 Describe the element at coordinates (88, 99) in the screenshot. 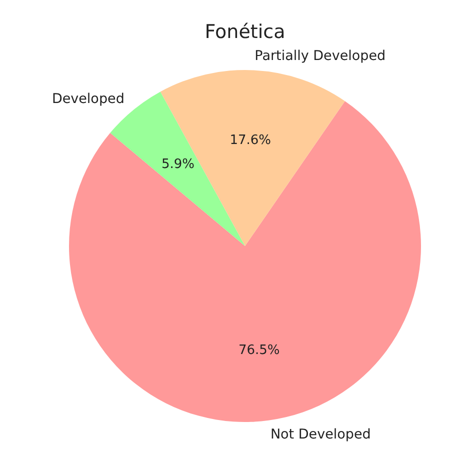

I see `slice-label: Developed` at that location.